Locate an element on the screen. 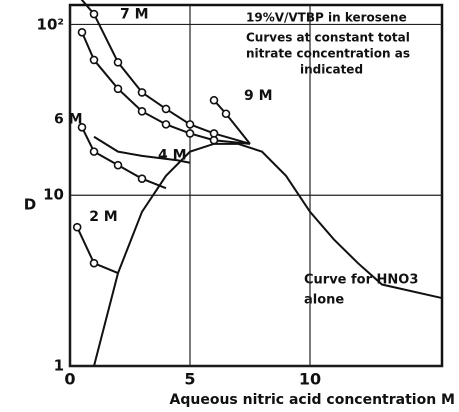  x-tick-label: 5 is located at coordinates (189, 379).